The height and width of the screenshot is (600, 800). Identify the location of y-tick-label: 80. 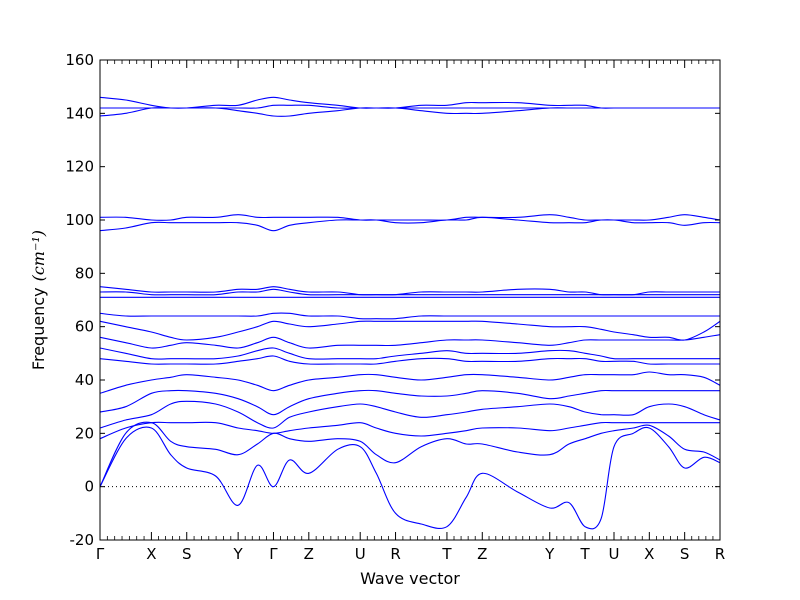
(84, 273).